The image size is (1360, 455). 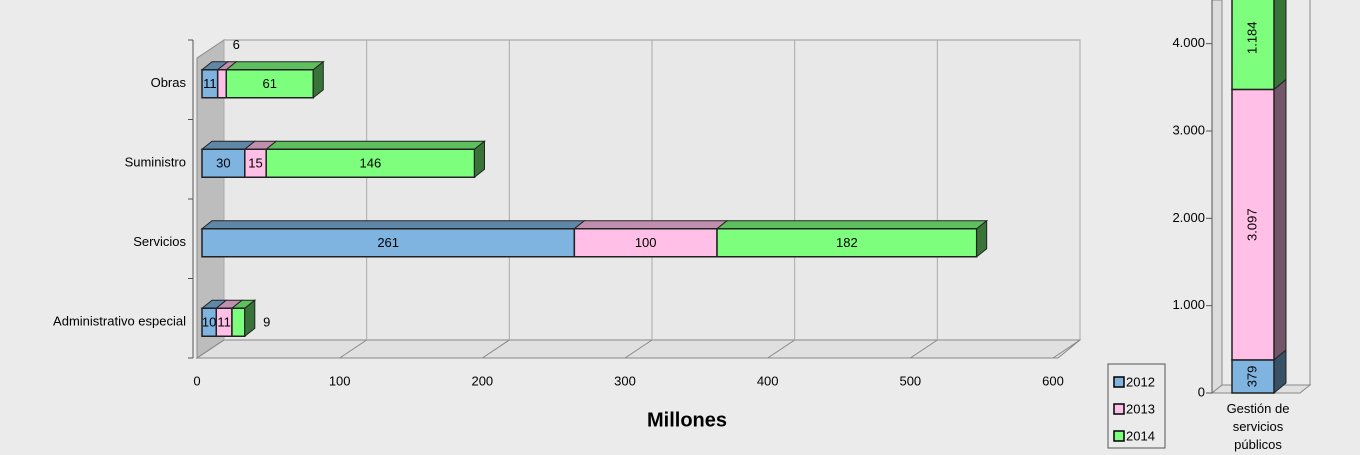 What do you see at coordinates (1251, 377) in the screenshot?
I see `data-label: 379` at bounding box center [1251, 377].